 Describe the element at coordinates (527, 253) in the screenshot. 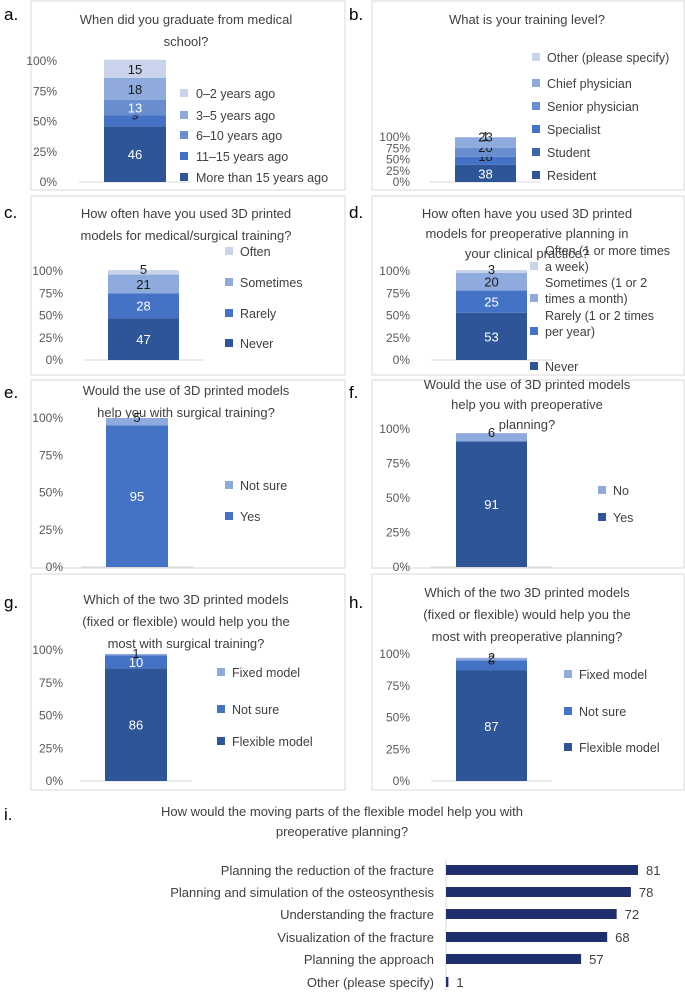

I see `chart-title-line: your clinical practice?` at that location.